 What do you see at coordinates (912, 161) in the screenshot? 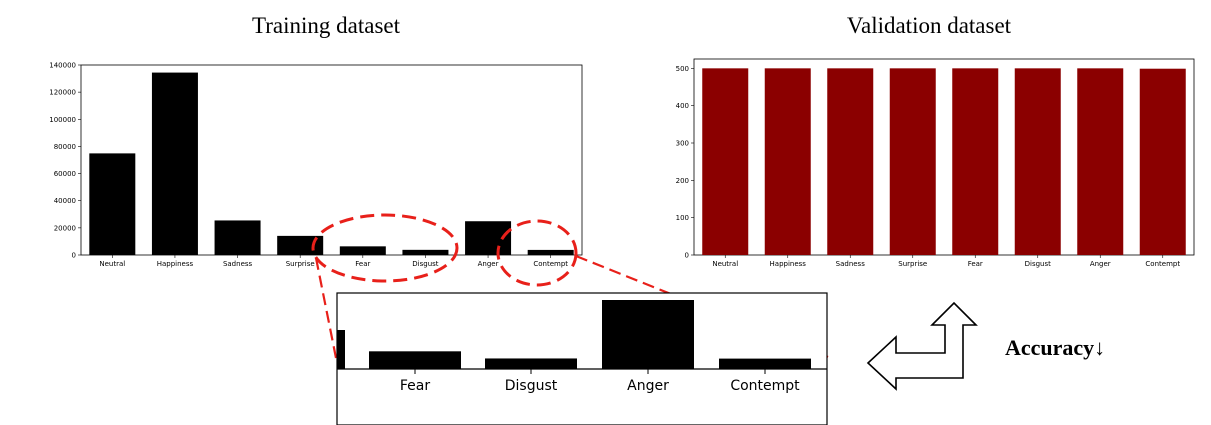
I see `bar-surprise` at bounding box center [912, 161].